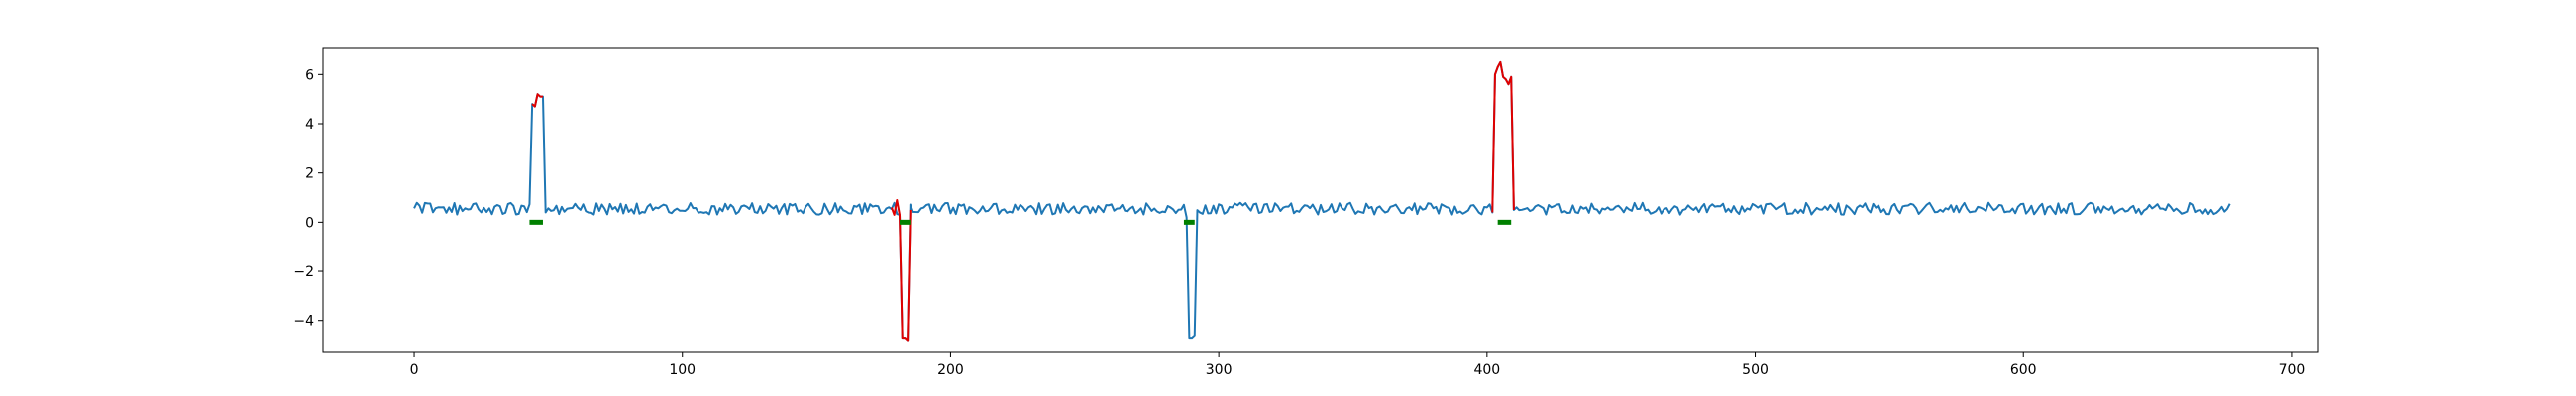 The height and width of the screenshot is (396, 2576). I want to click on y-tick-label: −2, so click(303, 272).